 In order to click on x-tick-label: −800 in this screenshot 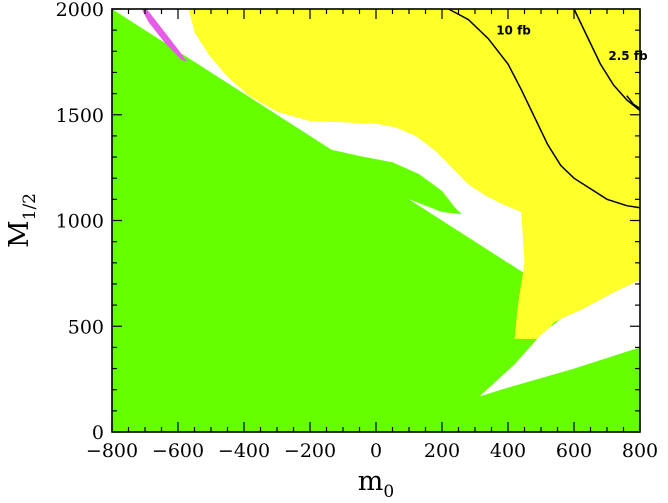, I will do `click(112, 451)`.